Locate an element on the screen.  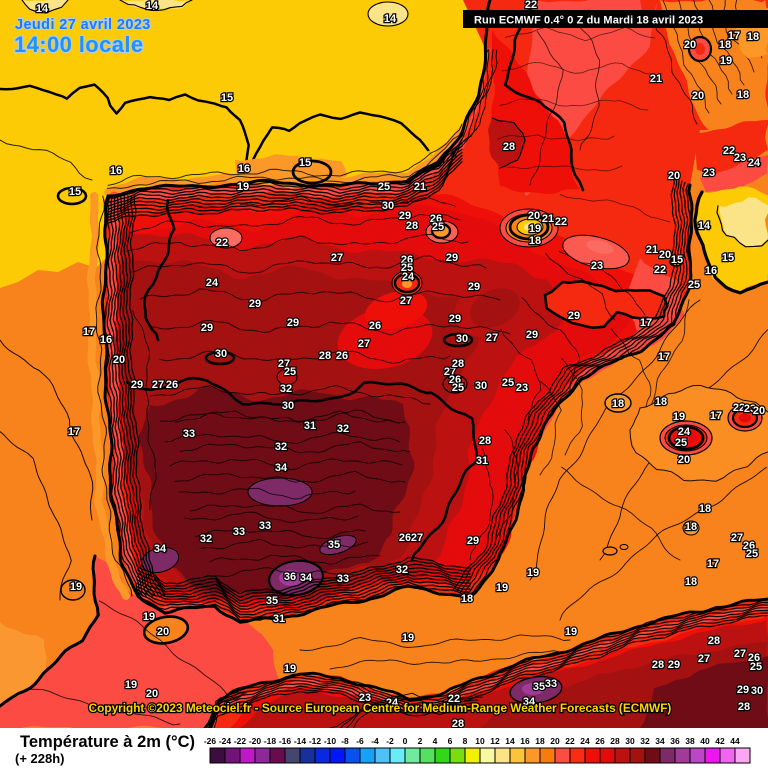
svg-text: Température à 2m (°C) is located at coordinates (107, 742).